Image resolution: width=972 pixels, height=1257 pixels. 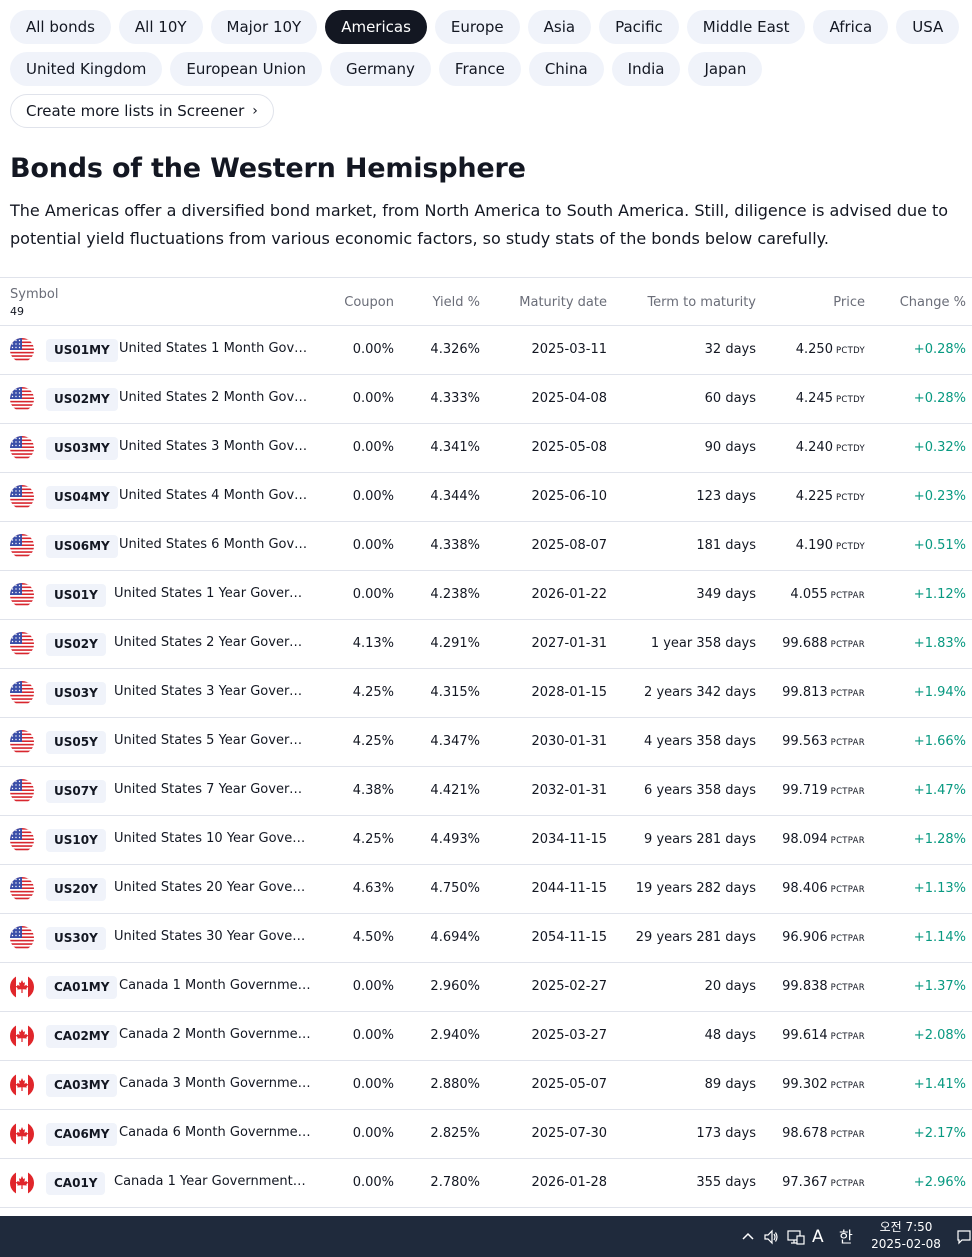 What do you see at coordinates (82, 448) in the screenshot?
I see `ticker-badge: US03MY` at bounding box center [82, 448].